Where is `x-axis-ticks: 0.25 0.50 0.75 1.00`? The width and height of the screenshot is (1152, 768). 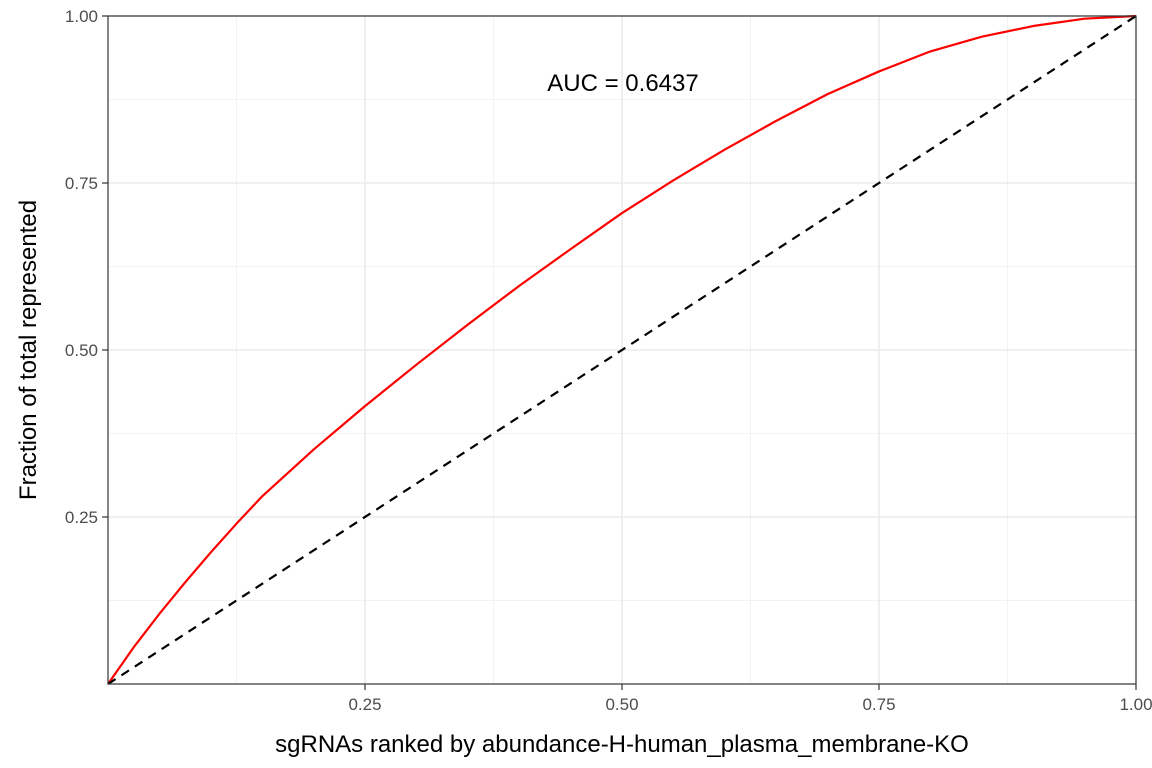 x-axis-ticks: 0.25 0.50 0.75 1.00 is located at coordinates (750, 699).